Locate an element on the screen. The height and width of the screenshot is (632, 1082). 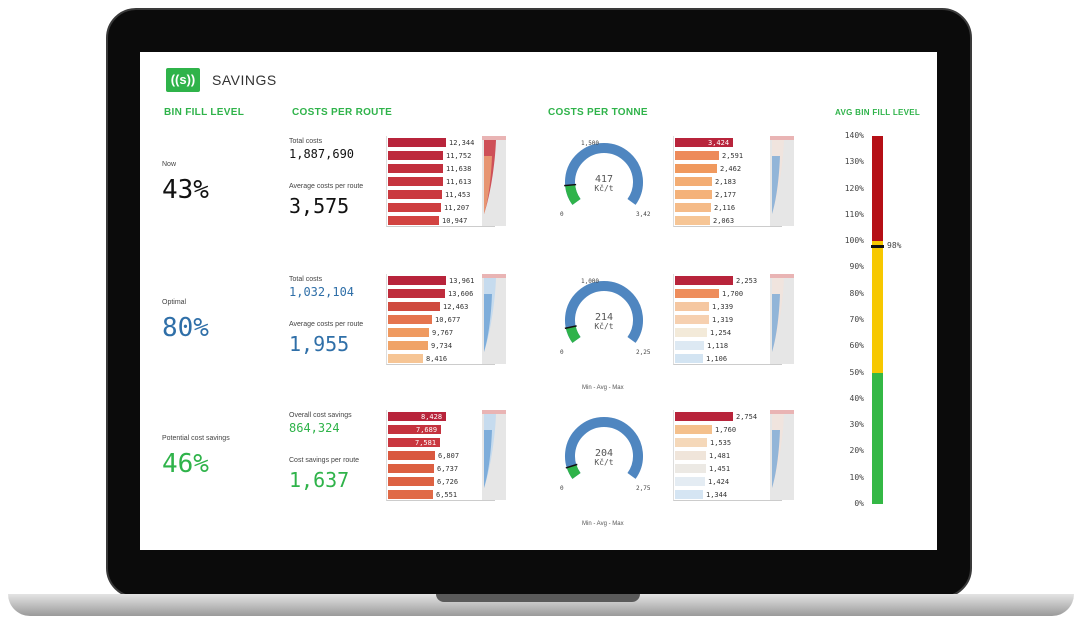
tonne-bar-label: 1,451 is located at coordinates (720, 469).